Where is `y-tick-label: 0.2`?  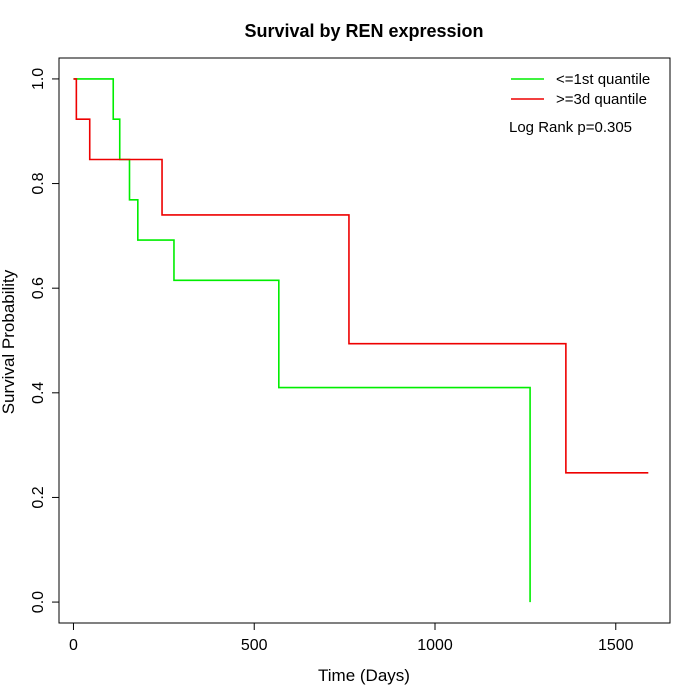 y-tick-label: 0.2 is located at coordinates (38, 497).